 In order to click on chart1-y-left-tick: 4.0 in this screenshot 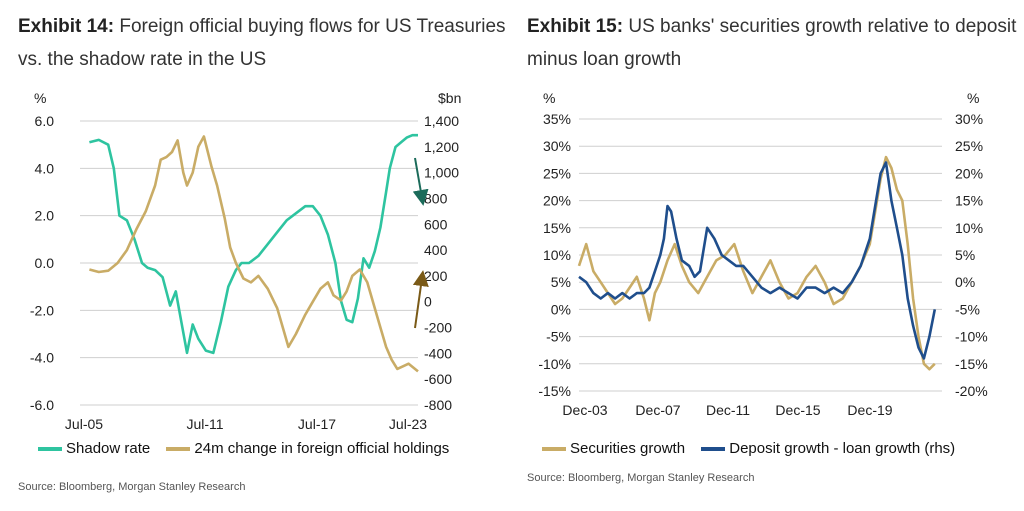, I will do `click(45, 168)`.